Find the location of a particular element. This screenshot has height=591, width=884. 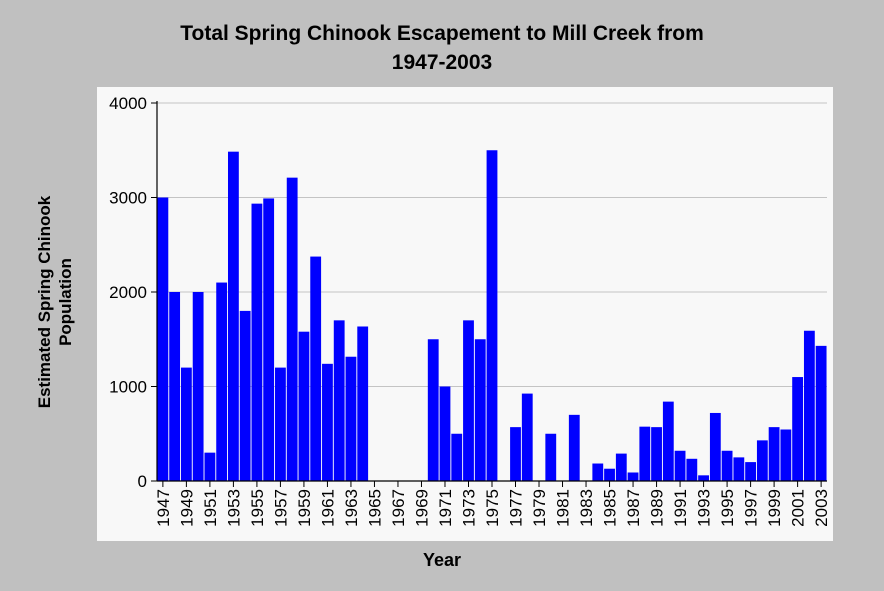

x-tick-label: 1985 is located at coordinates (610, 508).